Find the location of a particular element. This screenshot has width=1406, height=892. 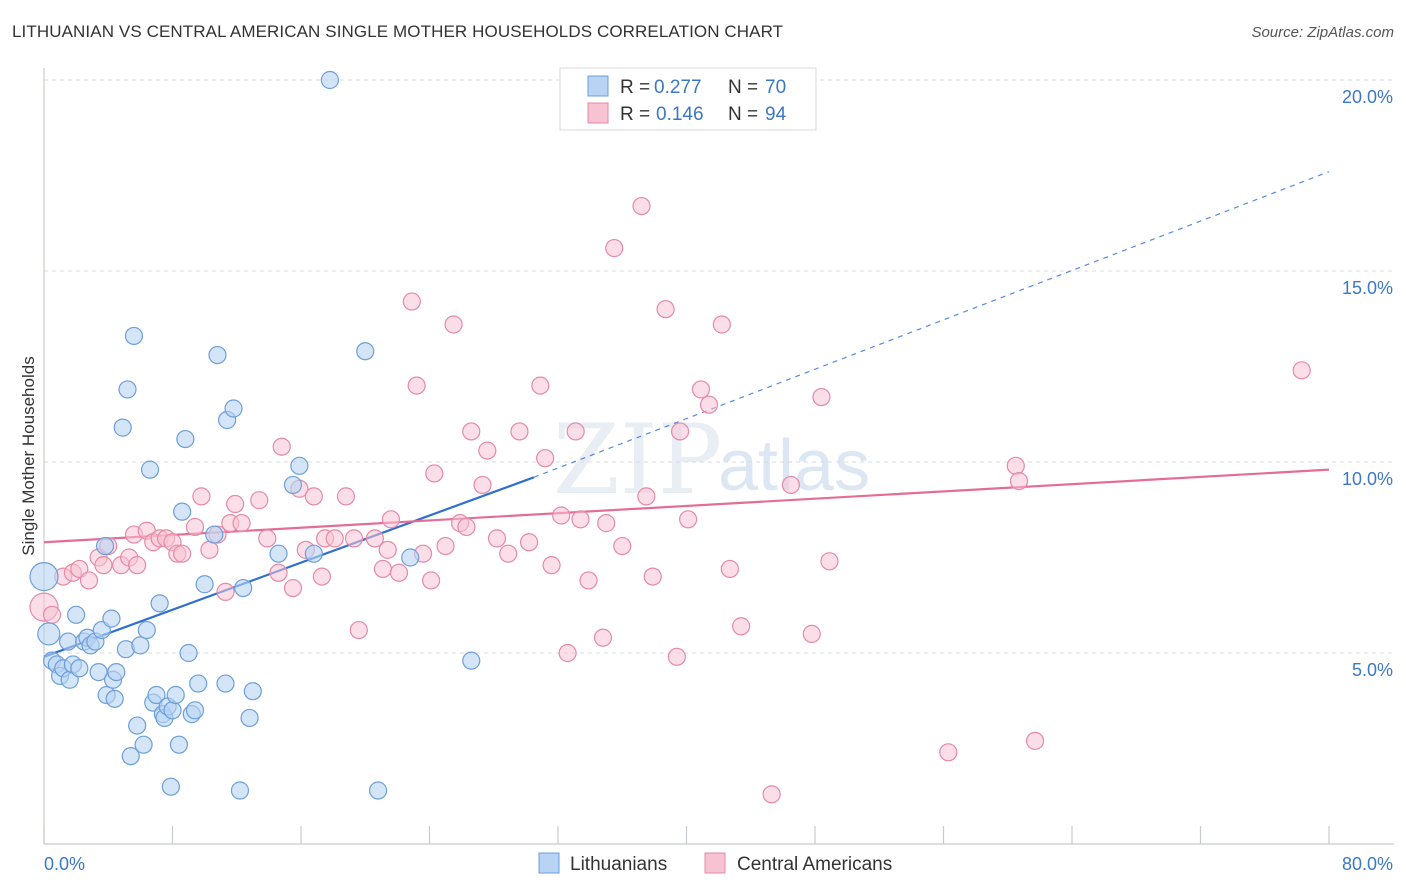

bottom-legend-swatch-lithuanians is located at coordinates (549, 863).